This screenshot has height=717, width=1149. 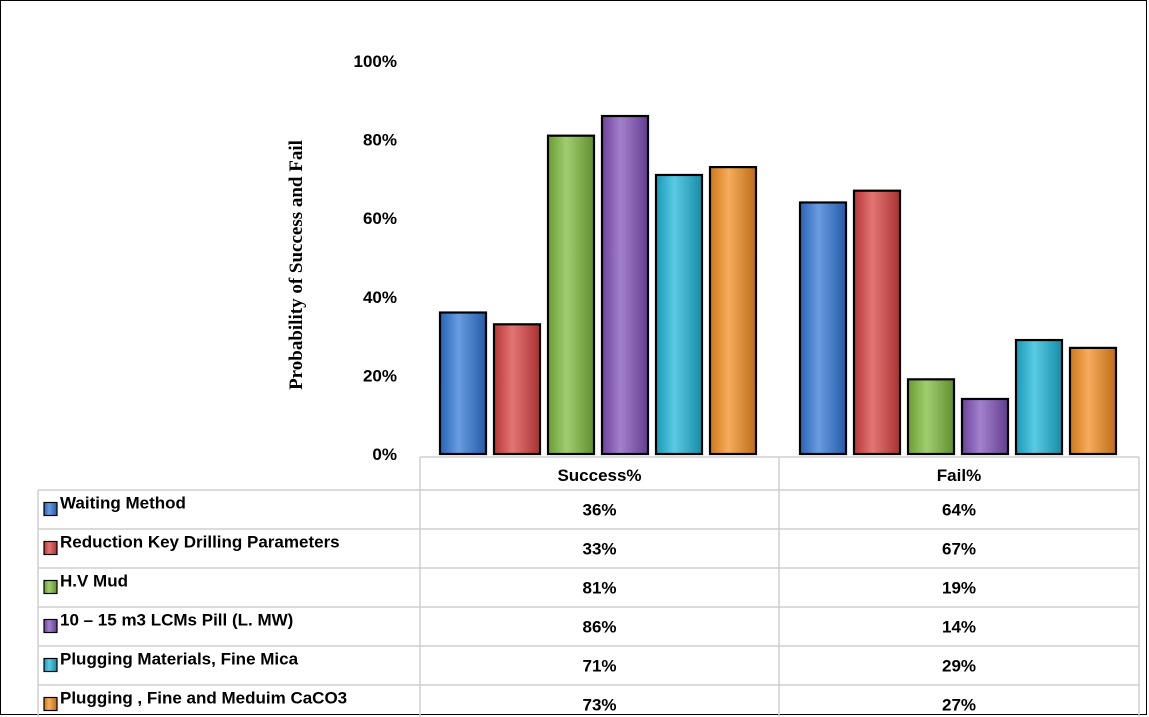 What do you see at coordinates (959, 475) in the screenshot?
I see `category-label-fail: Fail%` at bounding box center [959, 475].